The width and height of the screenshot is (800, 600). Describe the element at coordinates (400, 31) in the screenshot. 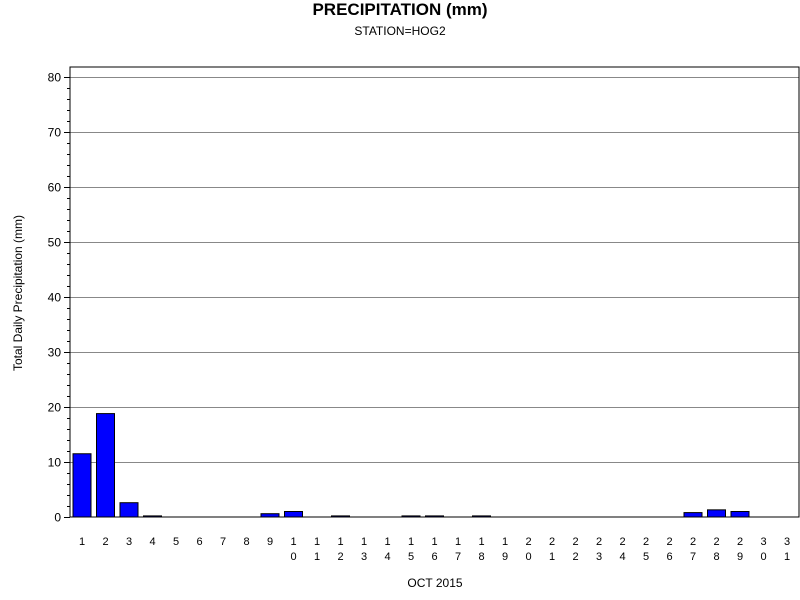

I see `chart-subtitle: STATION=HOG2` at that location.